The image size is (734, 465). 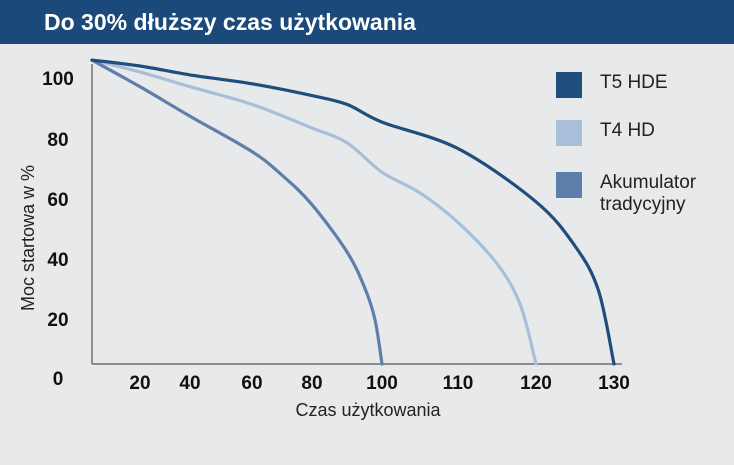 I want to click on y-tick-label: 60, so click(x=57, y=200).